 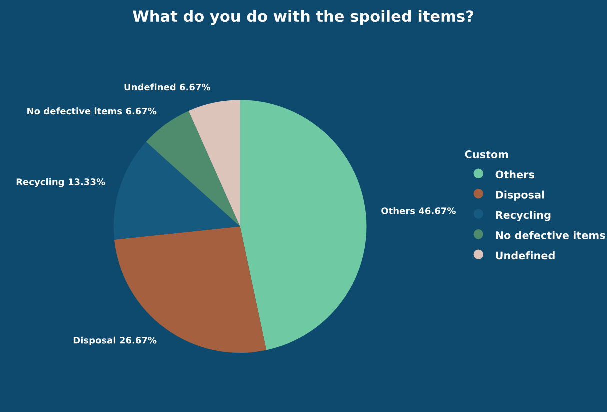 I want to click on legend-label: No defective items, so click(x=551, y=235).